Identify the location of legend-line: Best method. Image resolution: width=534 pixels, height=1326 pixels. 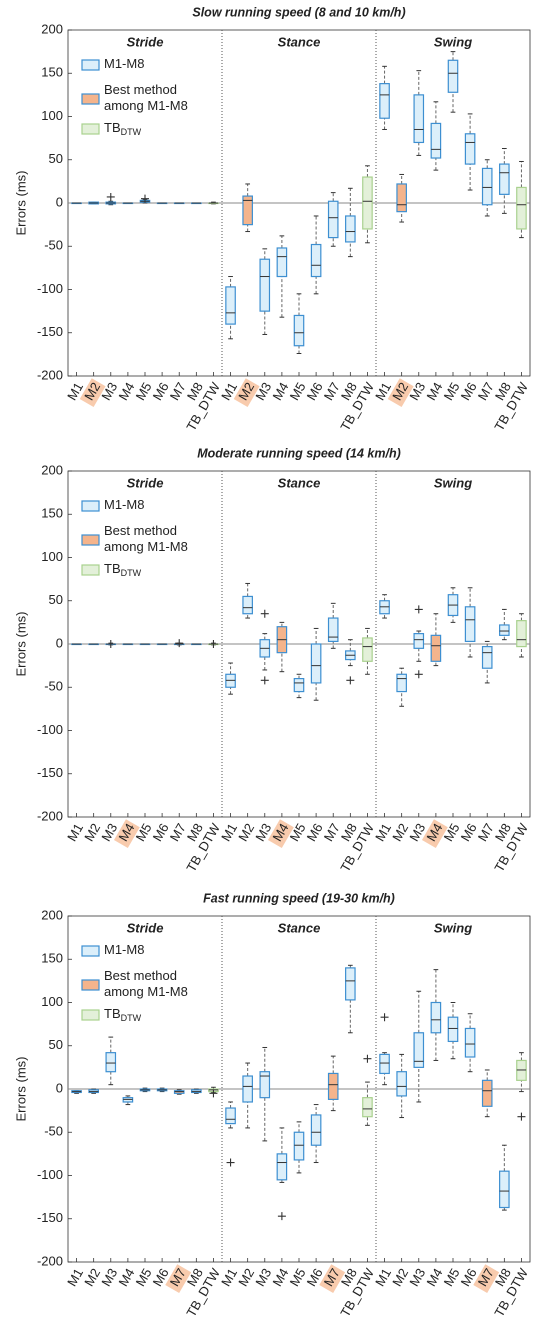
(140, 530).